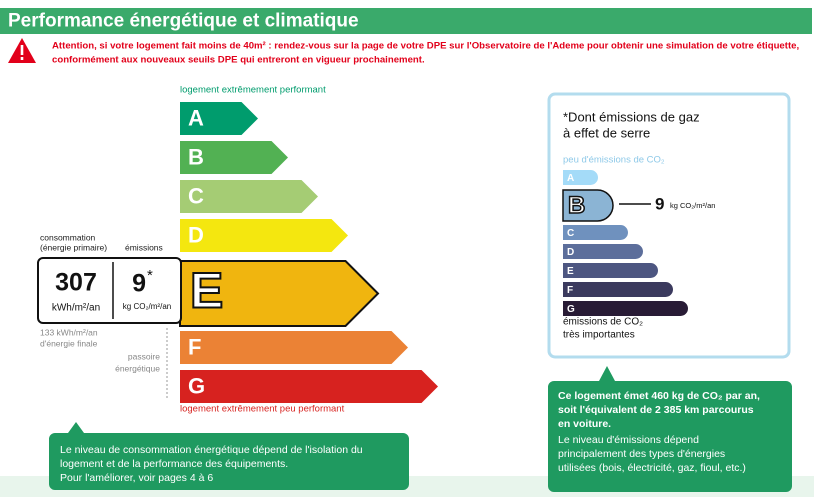 The height and width of the screenshot is (497, 814). What do you see at coordinates (659, 203) in the screenshot?
I see `ghg-value: 9` at bounding box center [659, 203].